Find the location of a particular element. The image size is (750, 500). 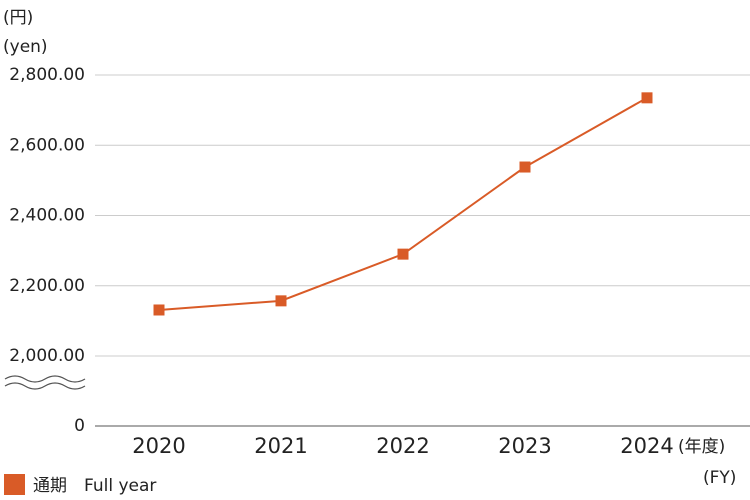

x-tick-label: 2020 is located at coordinates (158, 446).